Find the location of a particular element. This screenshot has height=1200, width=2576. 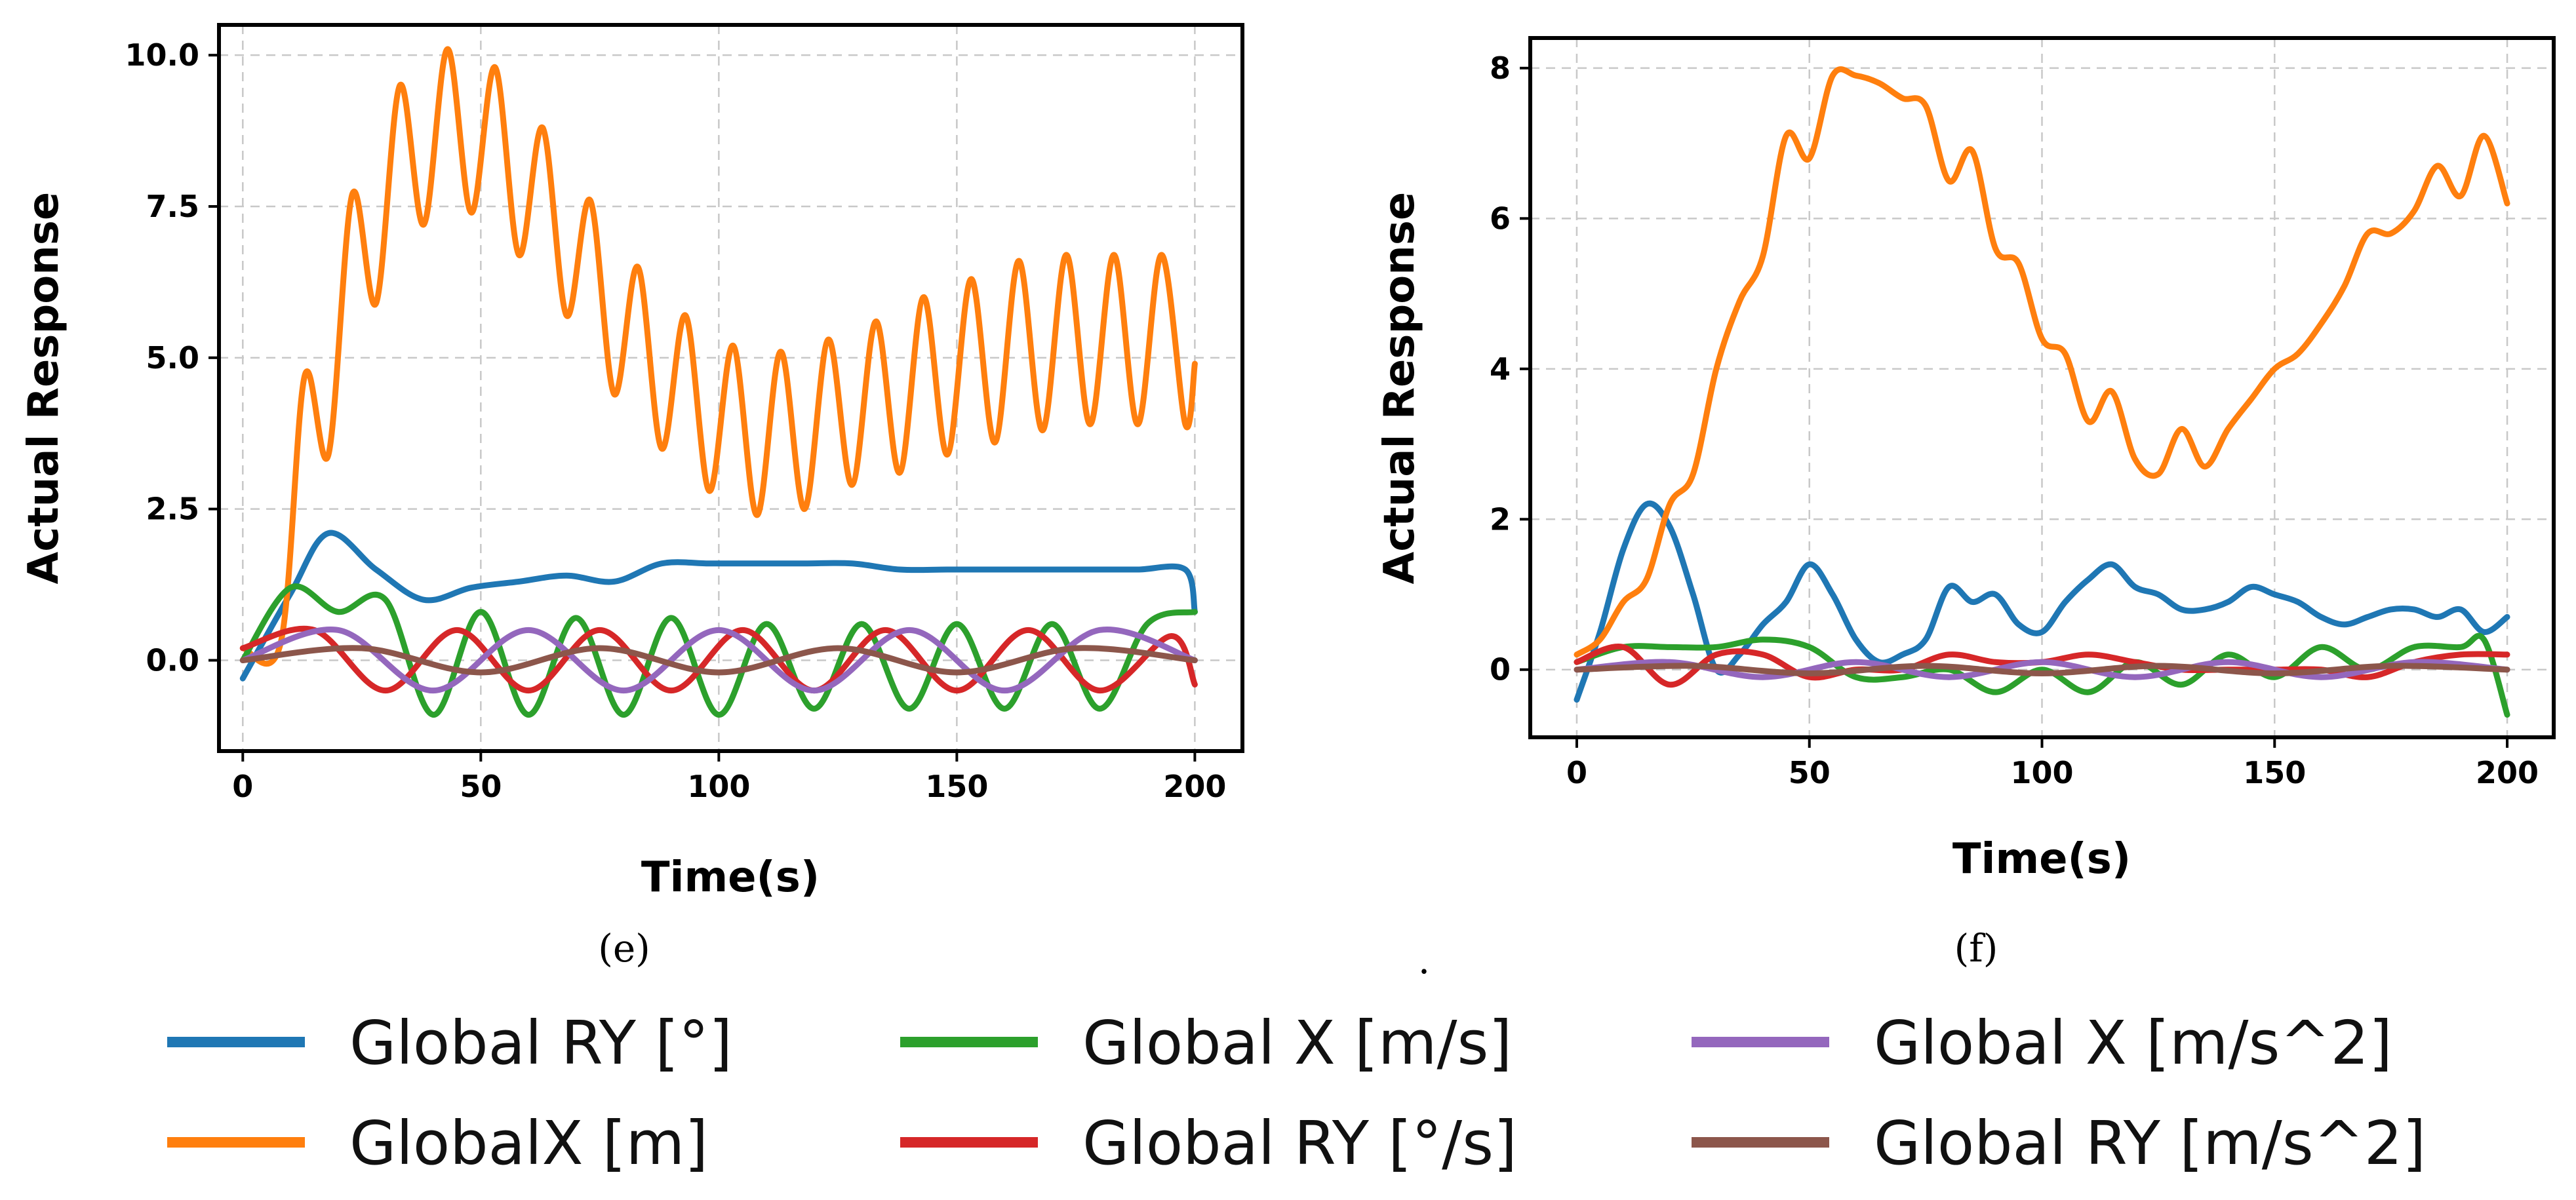

x-tick-label-f-4: 200 is located at coordinates (2507, 772).